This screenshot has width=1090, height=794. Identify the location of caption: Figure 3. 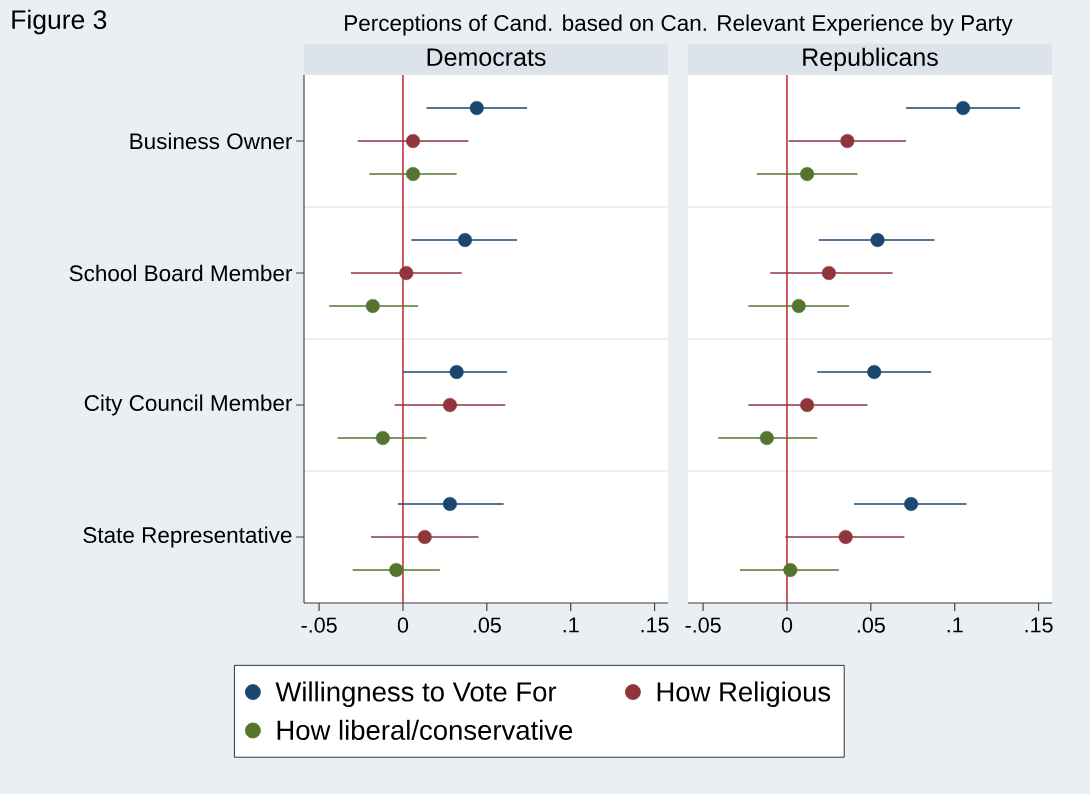
(59, 22).